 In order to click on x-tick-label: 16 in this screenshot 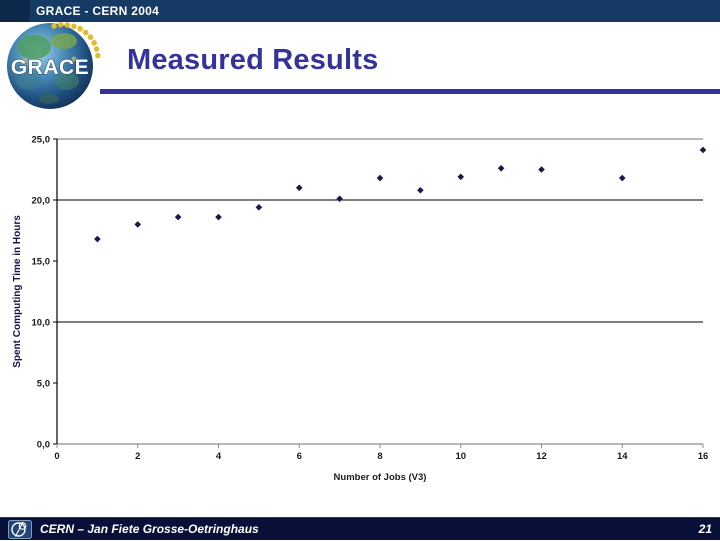, I will do `click(703, 456)`.